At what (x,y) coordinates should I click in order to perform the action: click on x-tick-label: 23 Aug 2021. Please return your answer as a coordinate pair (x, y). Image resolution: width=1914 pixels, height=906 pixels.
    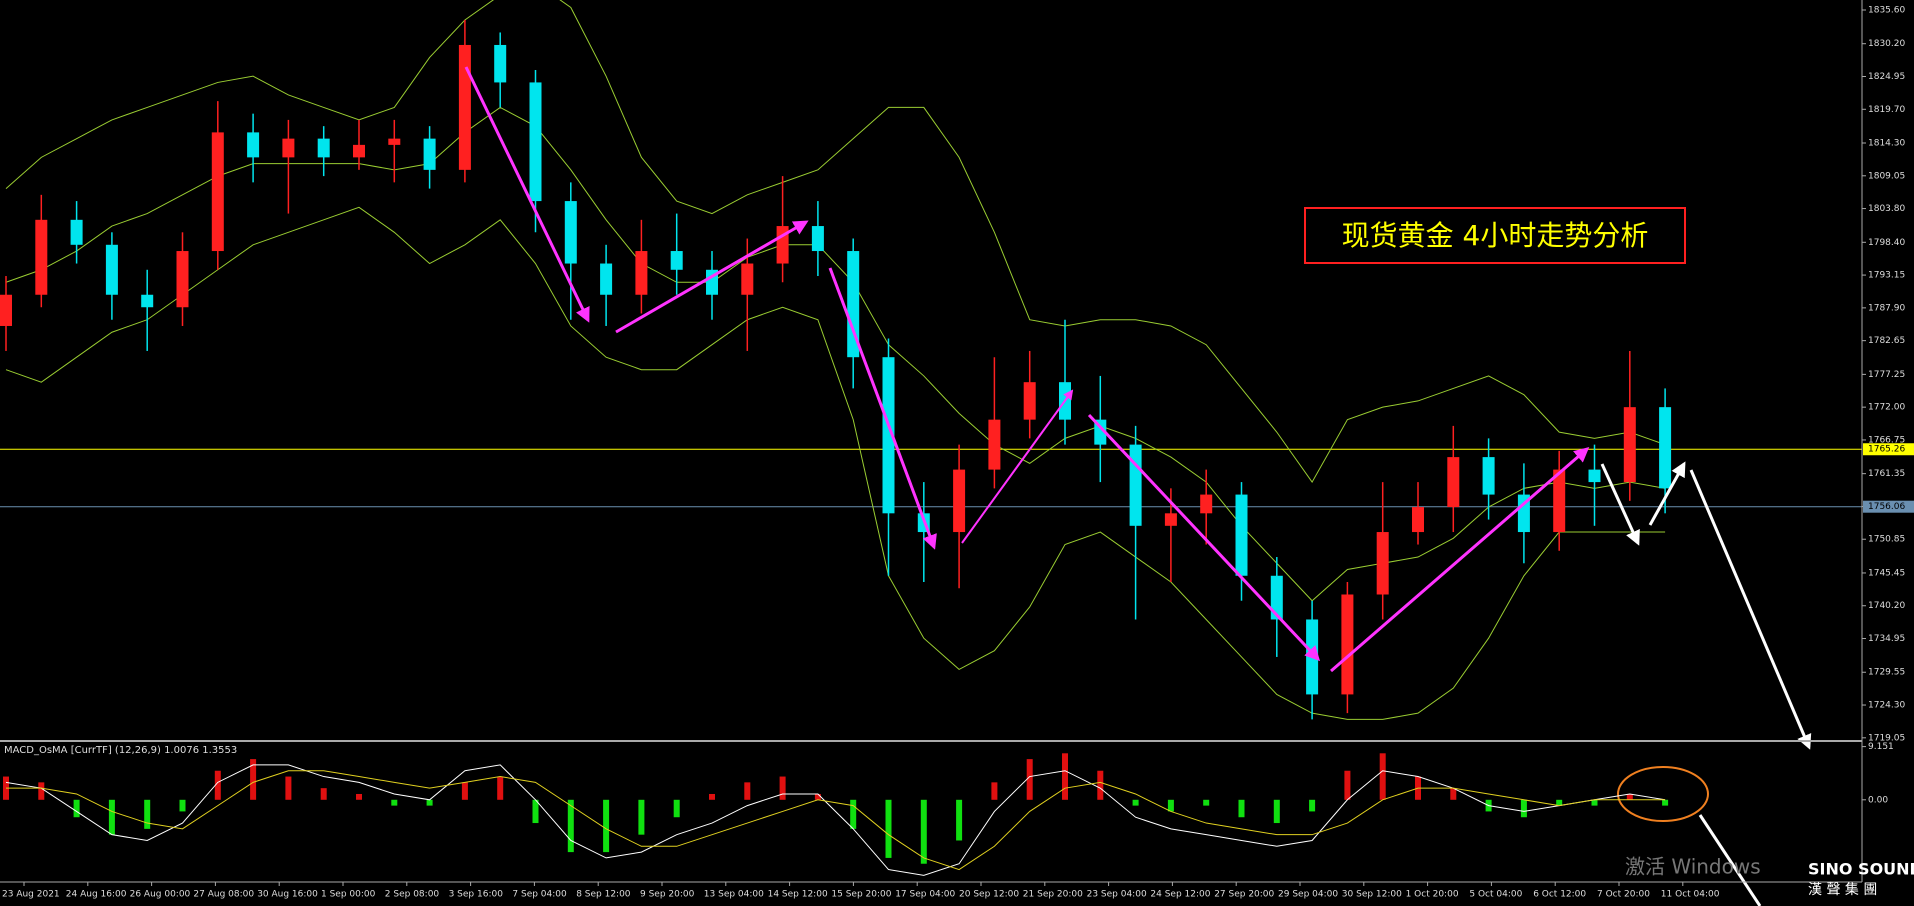
    Looking at the image, I should click on (31, 895).